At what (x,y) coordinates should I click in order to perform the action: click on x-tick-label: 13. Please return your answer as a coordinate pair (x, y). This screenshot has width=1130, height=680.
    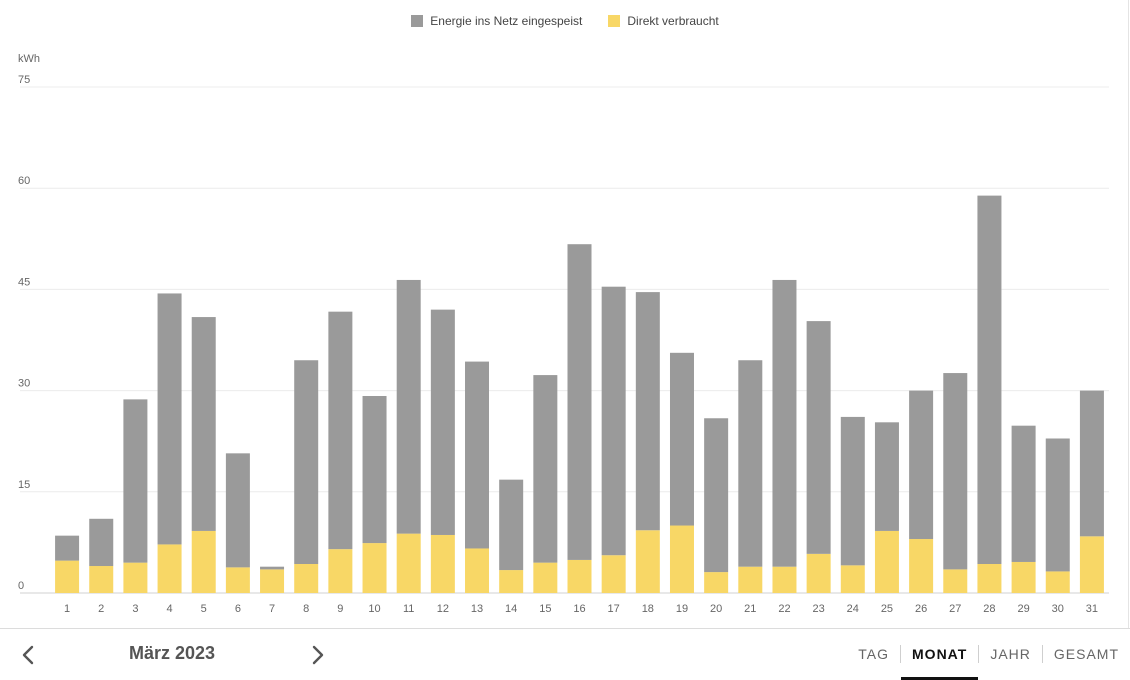
    Looking at the image, I should click on (477, 609).